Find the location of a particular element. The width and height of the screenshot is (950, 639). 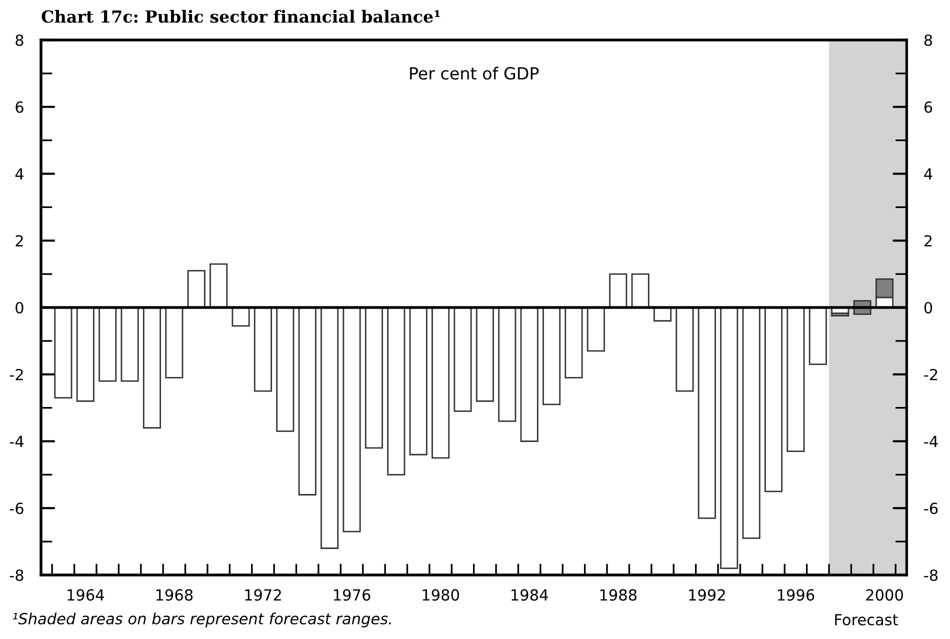

x-tick-label: 1996 is located at coordinates (796, 595).